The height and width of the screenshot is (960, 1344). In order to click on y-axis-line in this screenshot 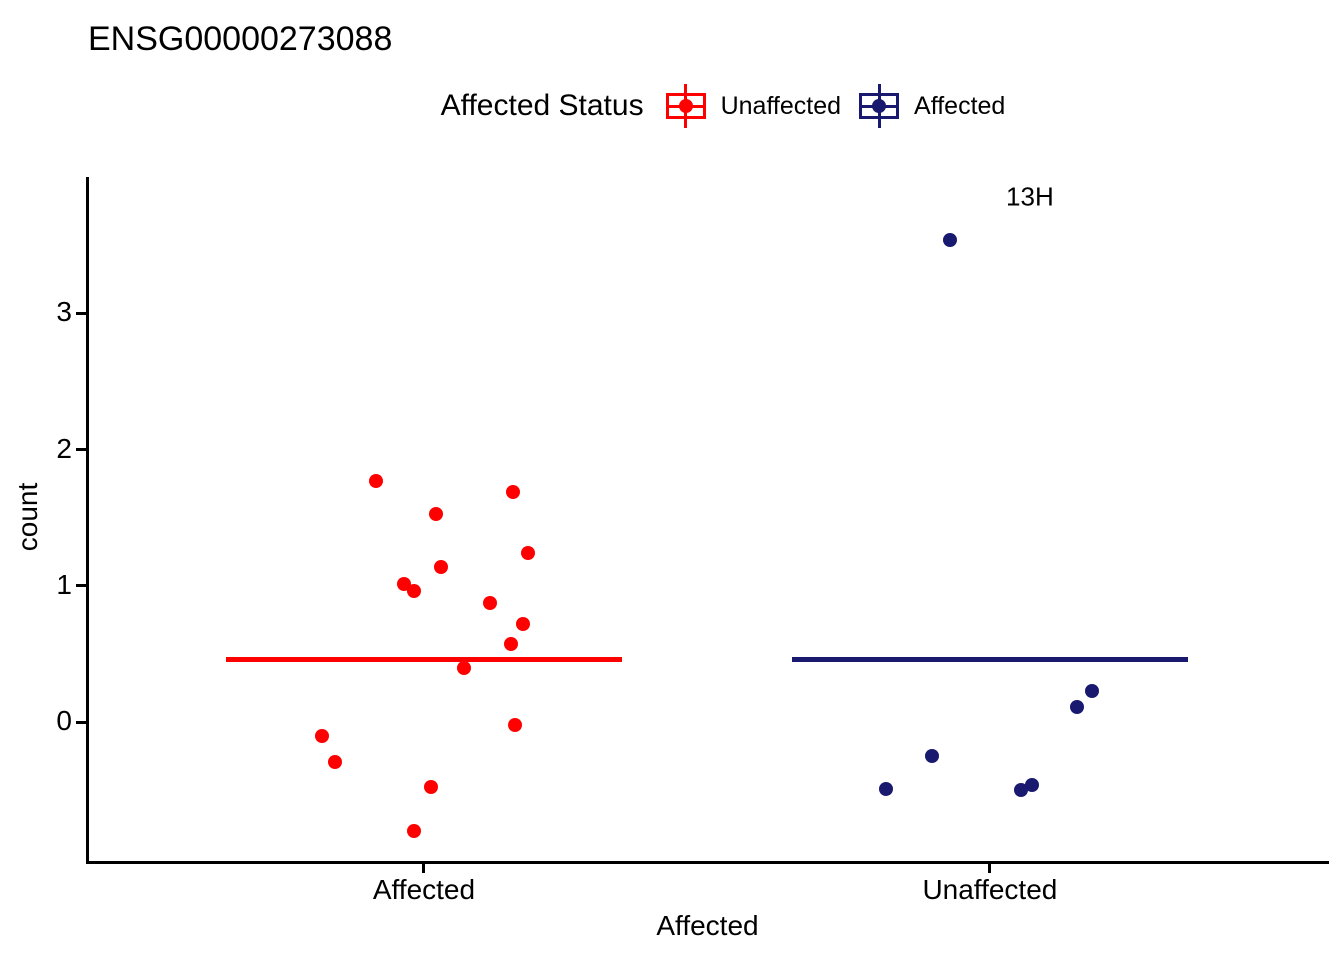, I will do `click(87, 520)`.